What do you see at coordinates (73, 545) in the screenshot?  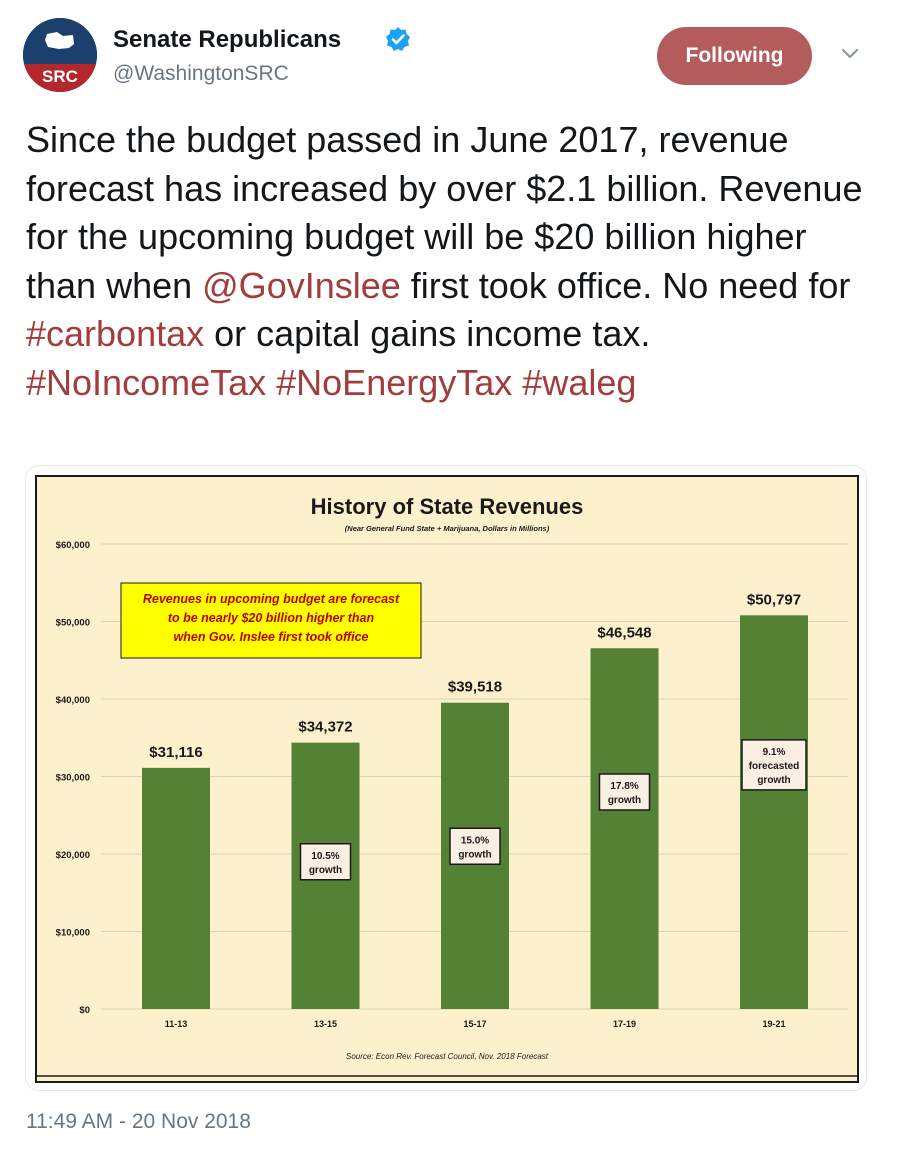 I see `y-tick-label: $60,000` at bounding box center [73, 545].